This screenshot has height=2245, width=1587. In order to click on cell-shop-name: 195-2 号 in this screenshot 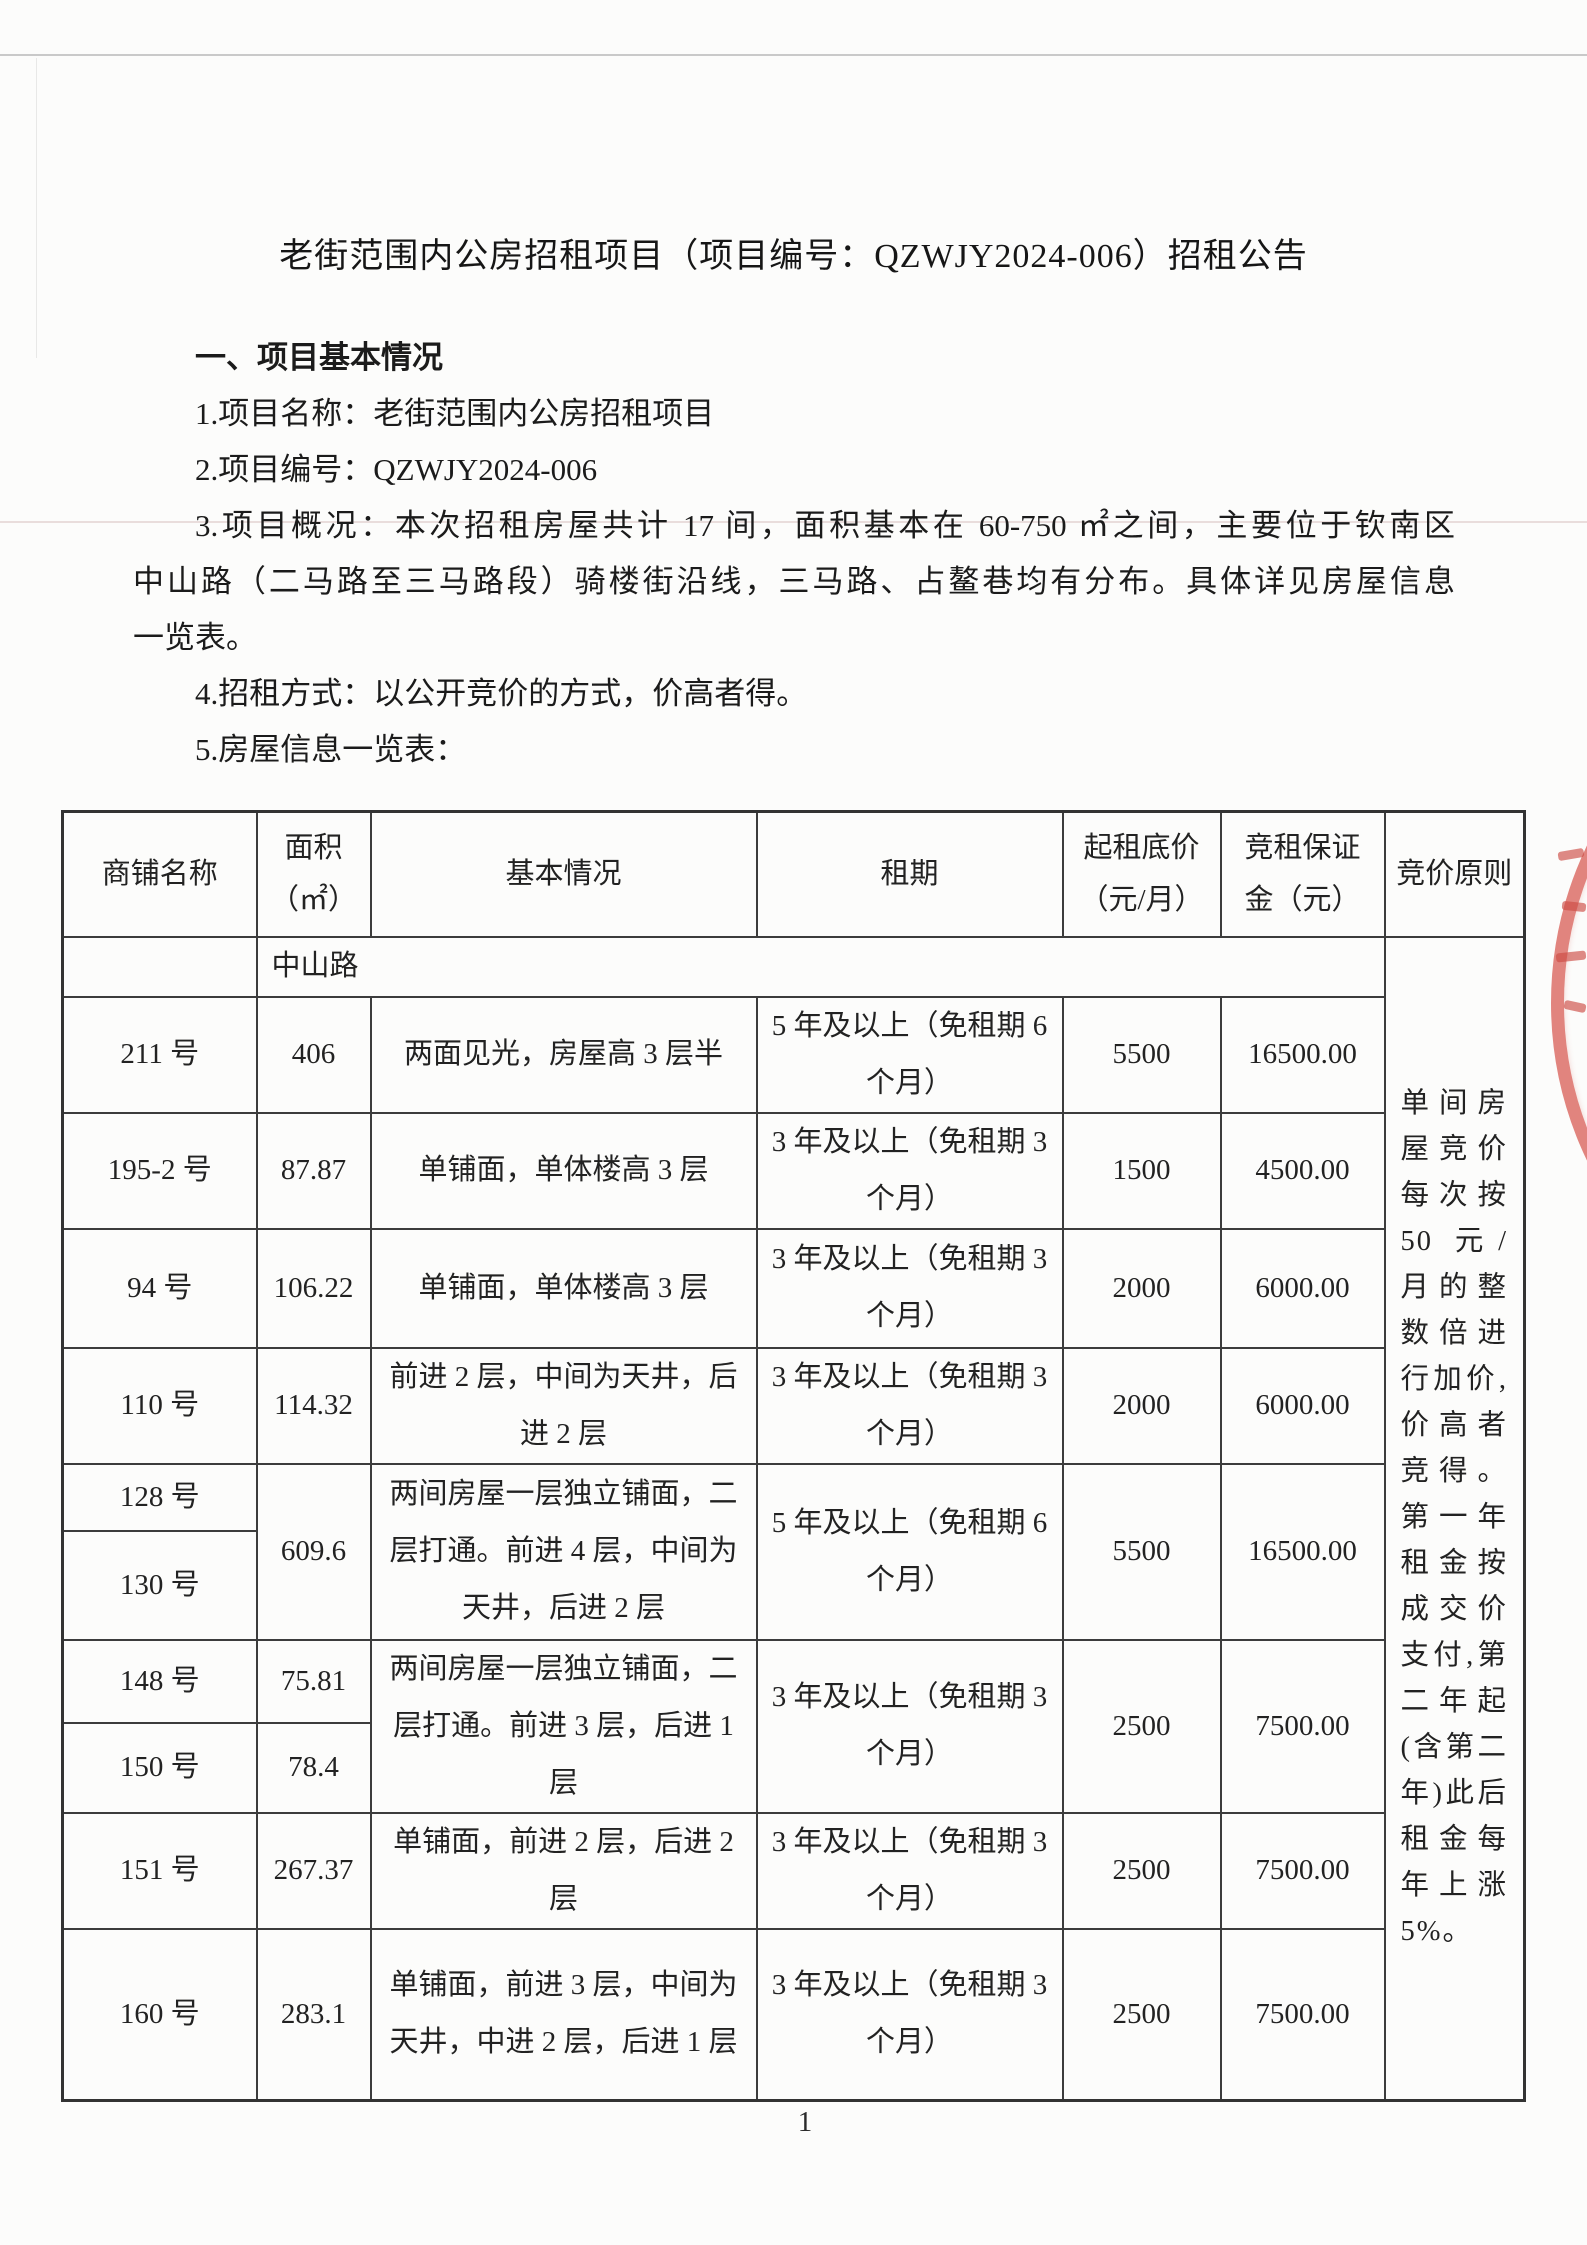, I will do `click(159, 1170)`.